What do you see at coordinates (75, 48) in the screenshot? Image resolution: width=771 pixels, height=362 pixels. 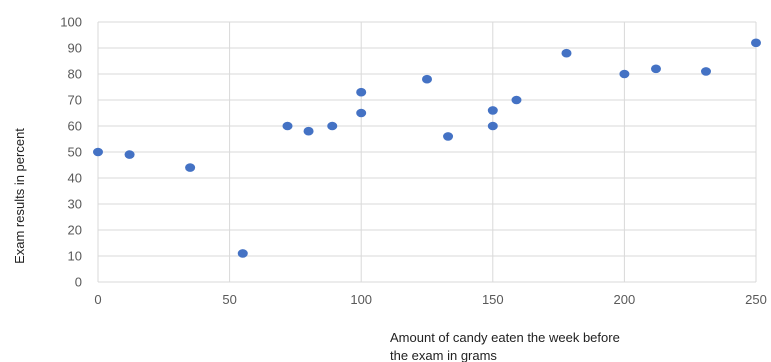 I see `y-tick-label: 90` at bounding box center [75, 48].